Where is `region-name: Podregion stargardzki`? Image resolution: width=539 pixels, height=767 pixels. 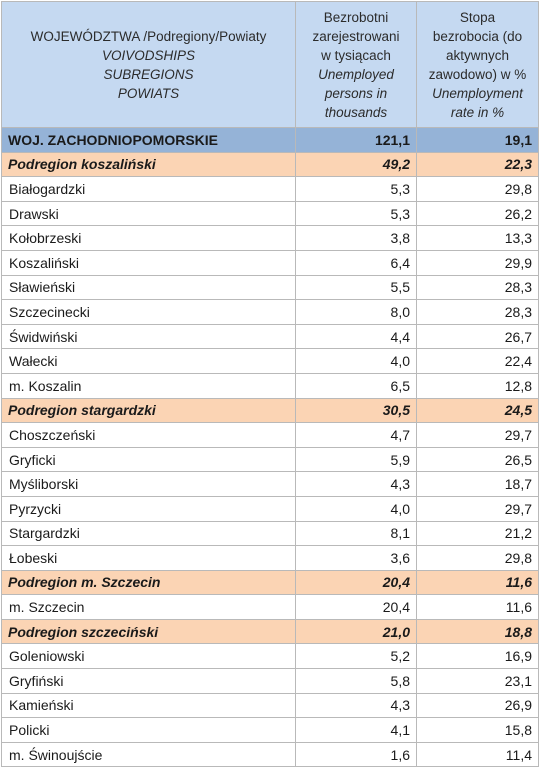 region-name: Podregion stargardzki is located at coordinates (148, 410).